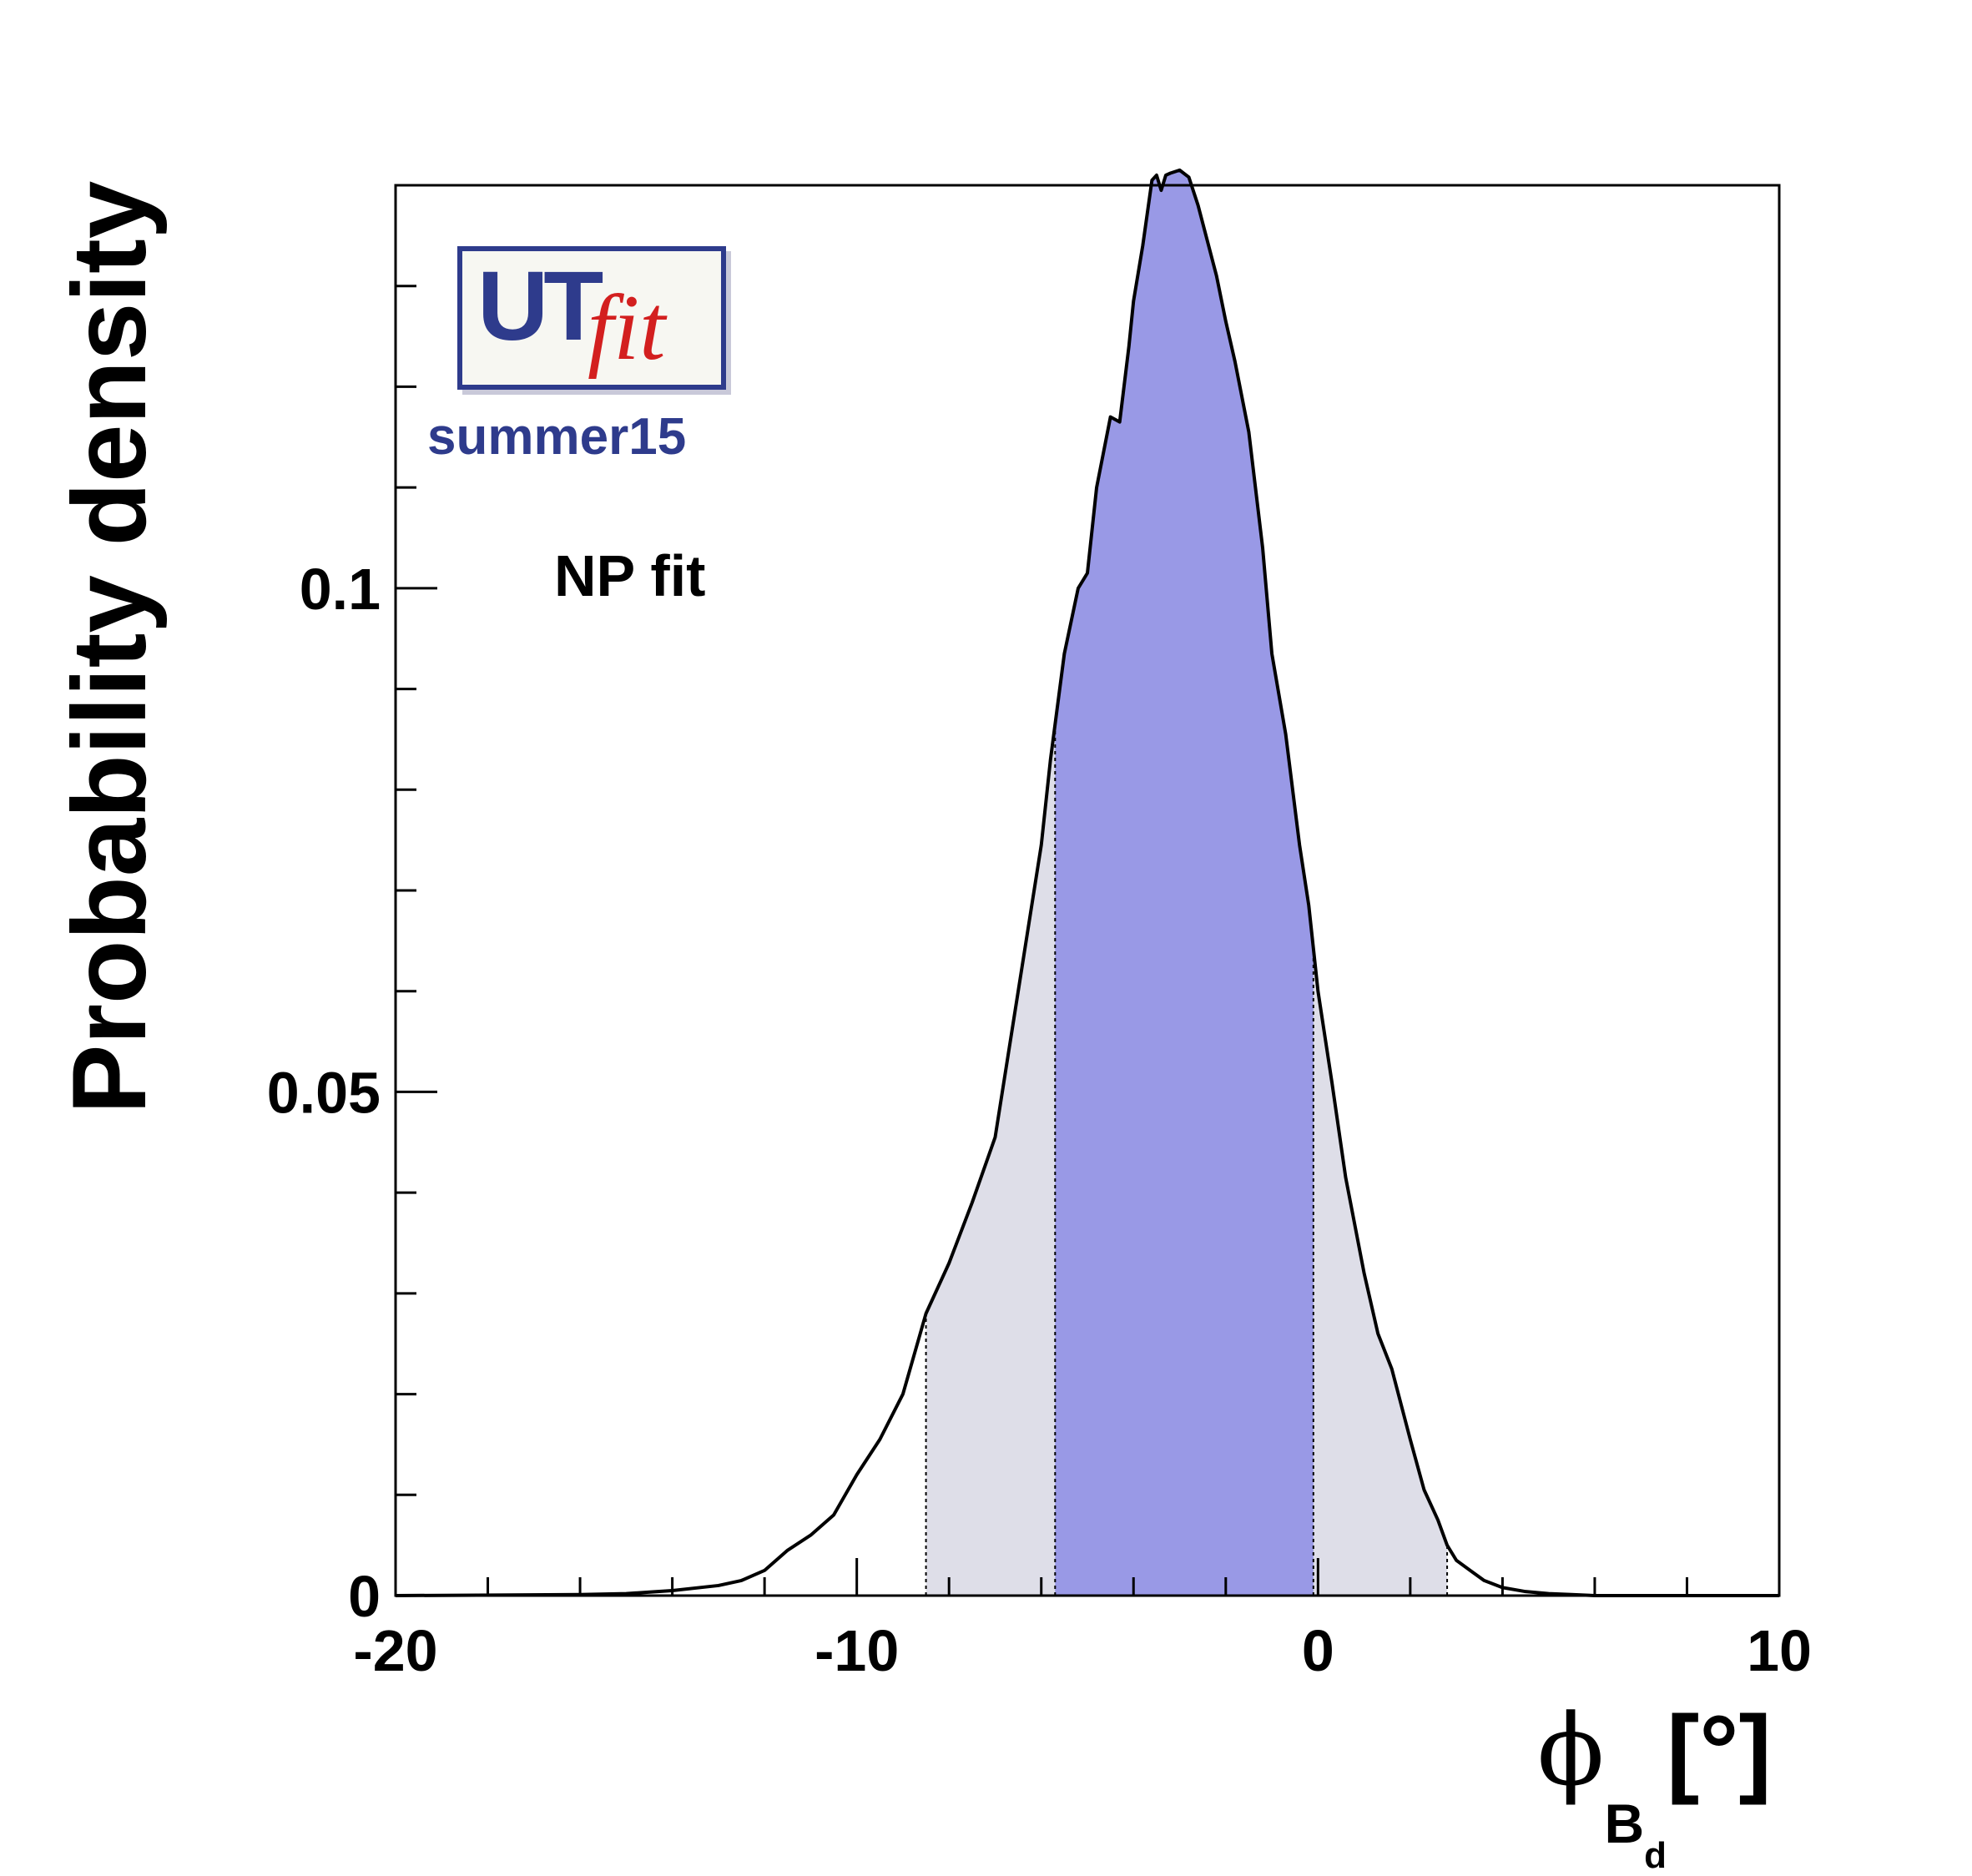 This screenshot has width=1972, height=1876. What do you see at coordinates (630, 575) in the screenshot?
I see `fit-label: NP fit` at bounding box center [630, 575].